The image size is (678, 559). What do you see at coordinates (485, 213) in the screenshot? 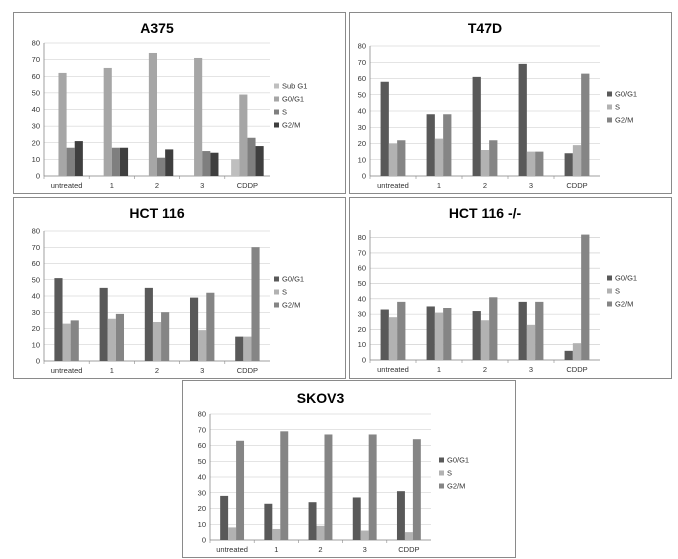
I see `chart-title: HCT 116 -/-` at bounding box center [485, 213].